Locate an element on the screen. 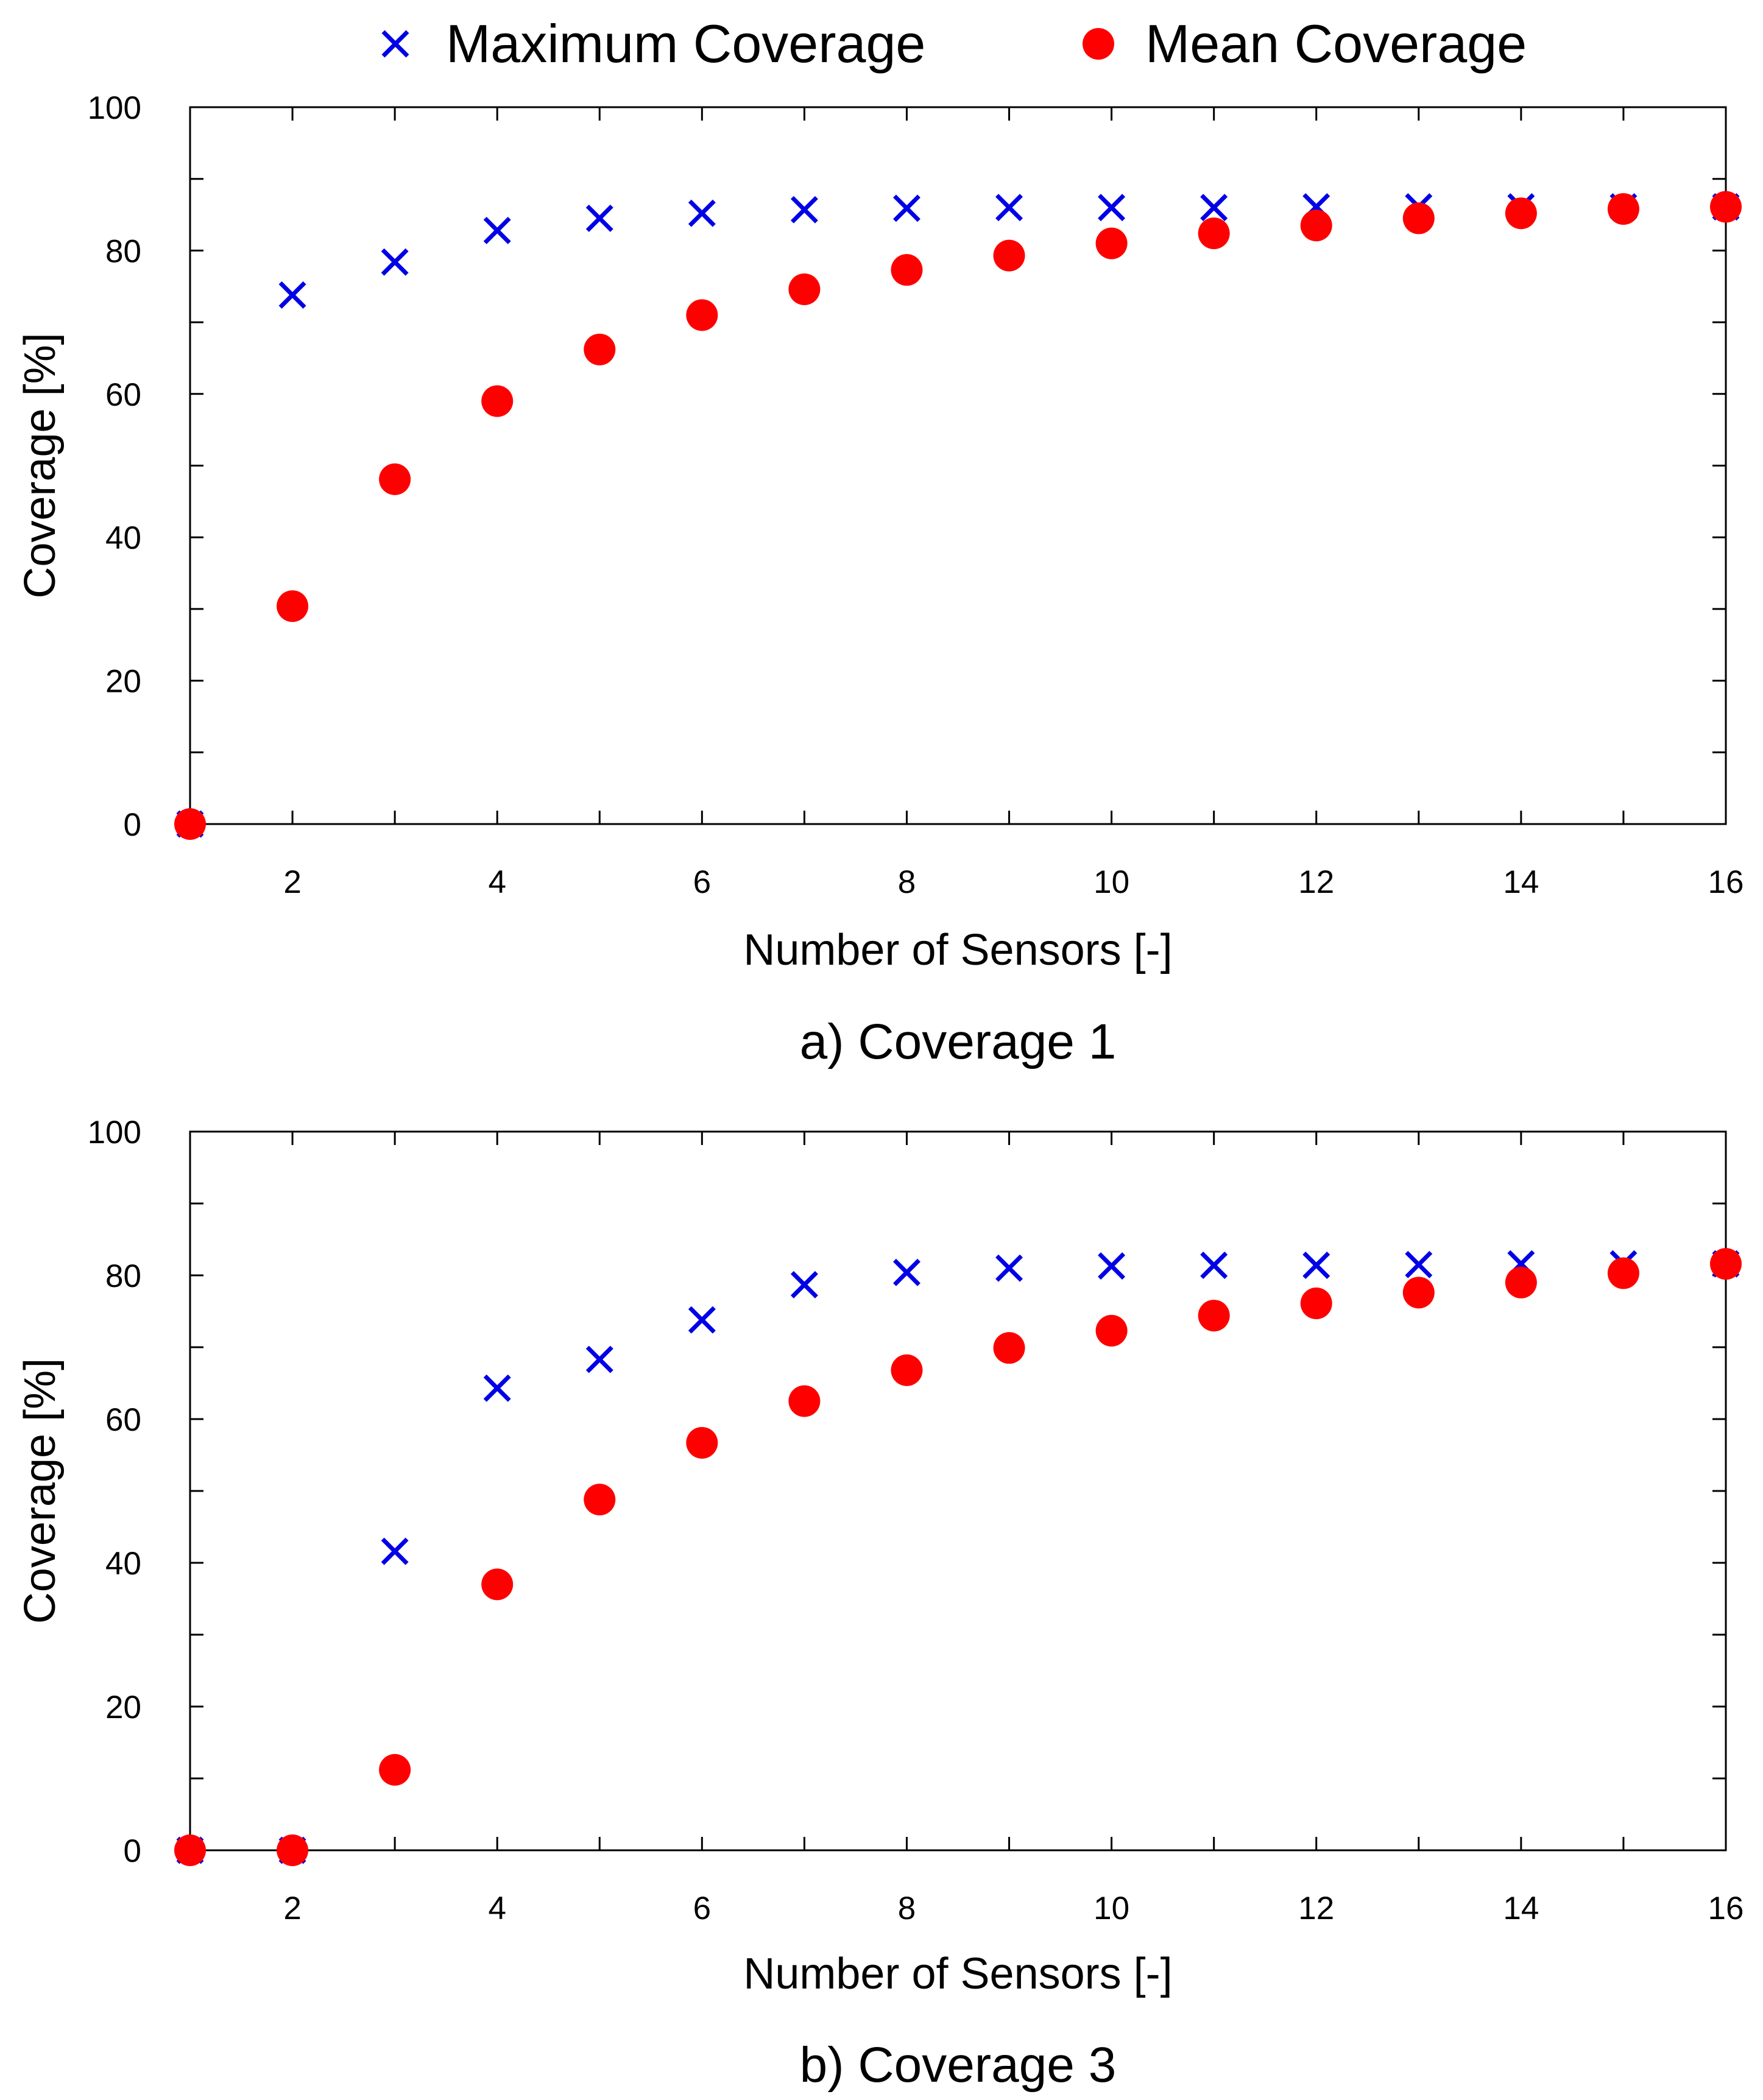 The width and height of the screenshot is (1763, 2100). legend-label-mean-coverage: Mean Coverage is located at coordinates (1336, 43).